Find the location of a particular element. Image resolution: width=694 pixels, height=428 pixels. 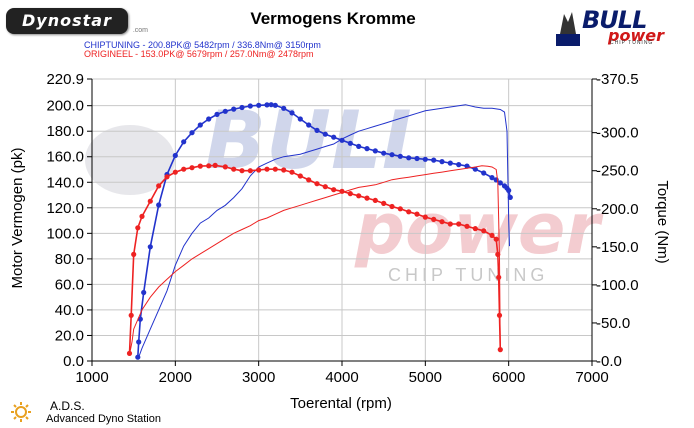

bull-watermark-icon is located at coordinates (130, 160).